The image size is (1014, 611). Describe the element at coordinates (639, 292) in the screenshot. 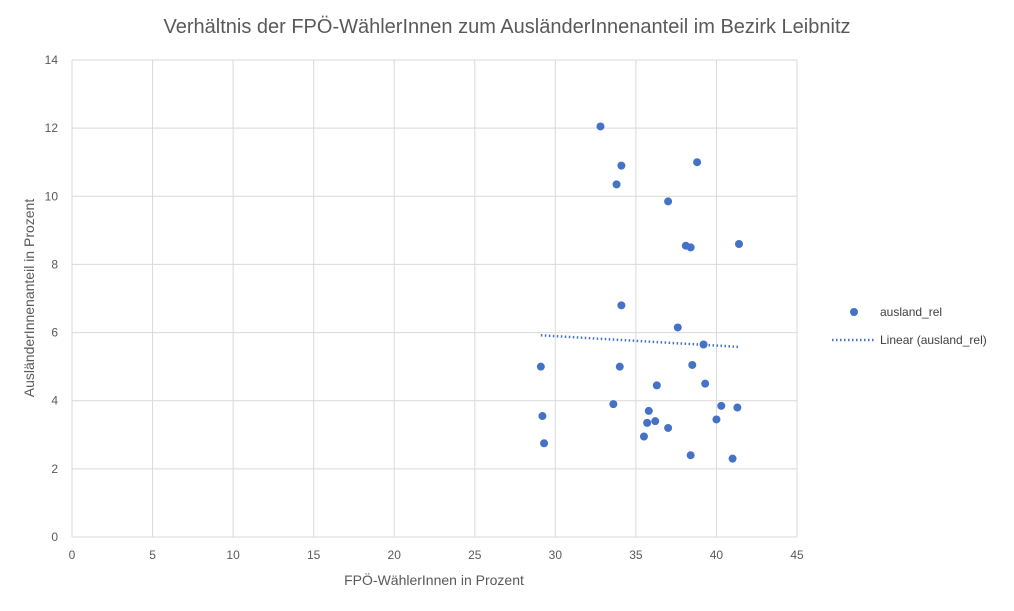

I see `data-points` at that location.